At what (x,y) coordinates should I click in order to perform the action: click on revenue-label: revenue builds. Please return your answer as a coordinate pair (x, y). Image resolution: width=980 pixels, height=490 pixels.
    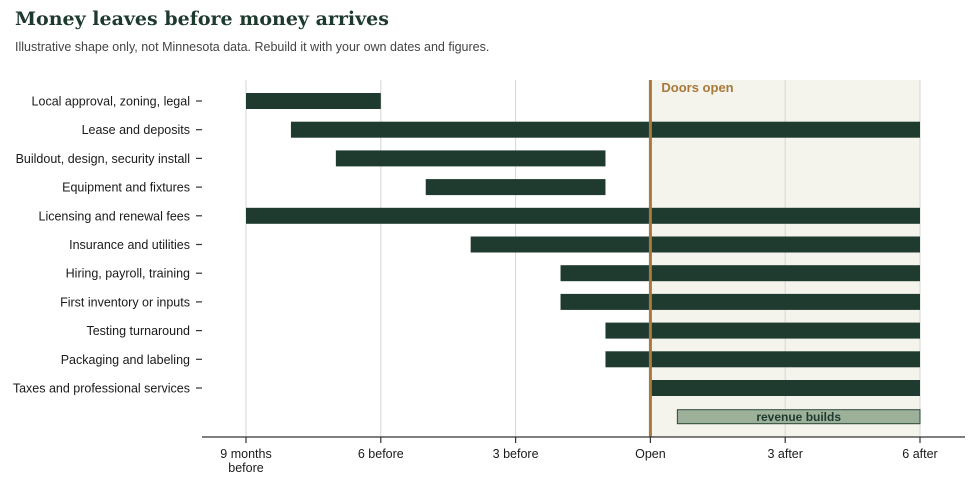
    Looking at the image, I should click on (798, 417).